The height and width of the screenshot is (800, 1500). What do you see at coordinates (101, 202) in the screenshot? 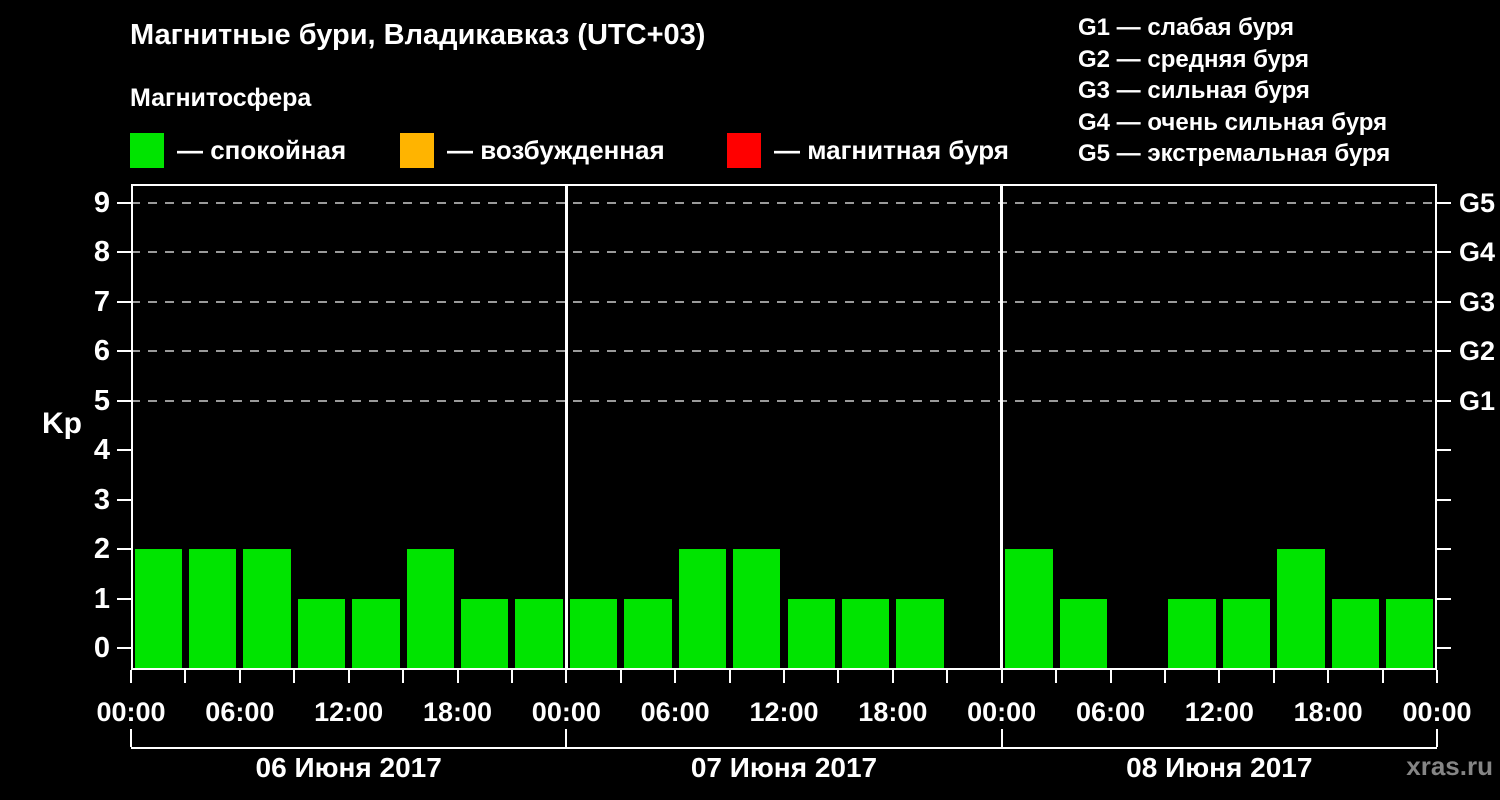
I see `y-axis-tick-label: 9` at bounding box center [101, 202].